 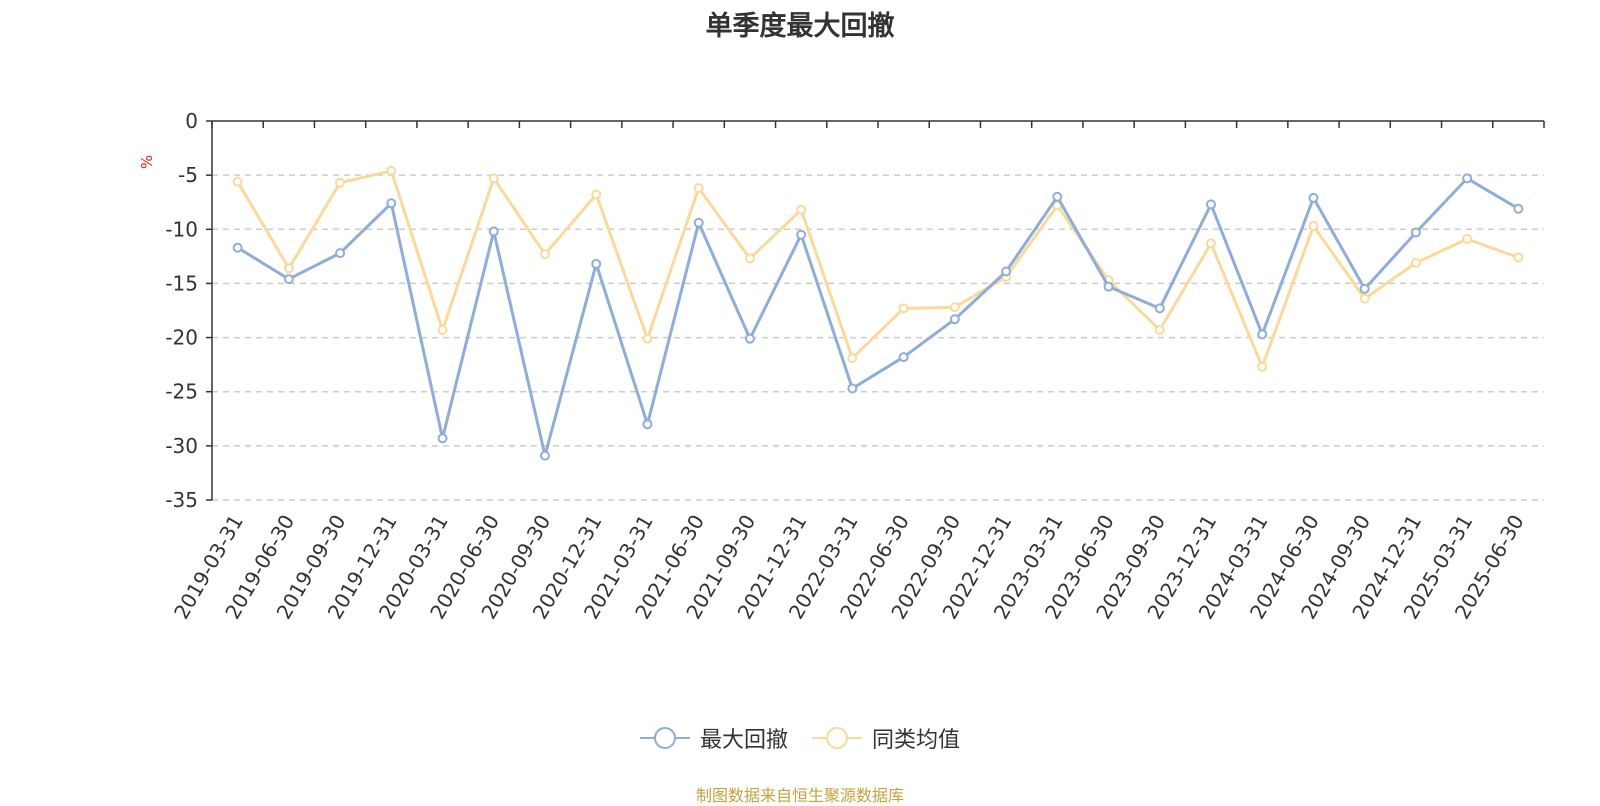 What do you see at coordinates (916, 740) in the screenshot?
I see `legend-label: 同类均值` at bounding box center [916, 740].